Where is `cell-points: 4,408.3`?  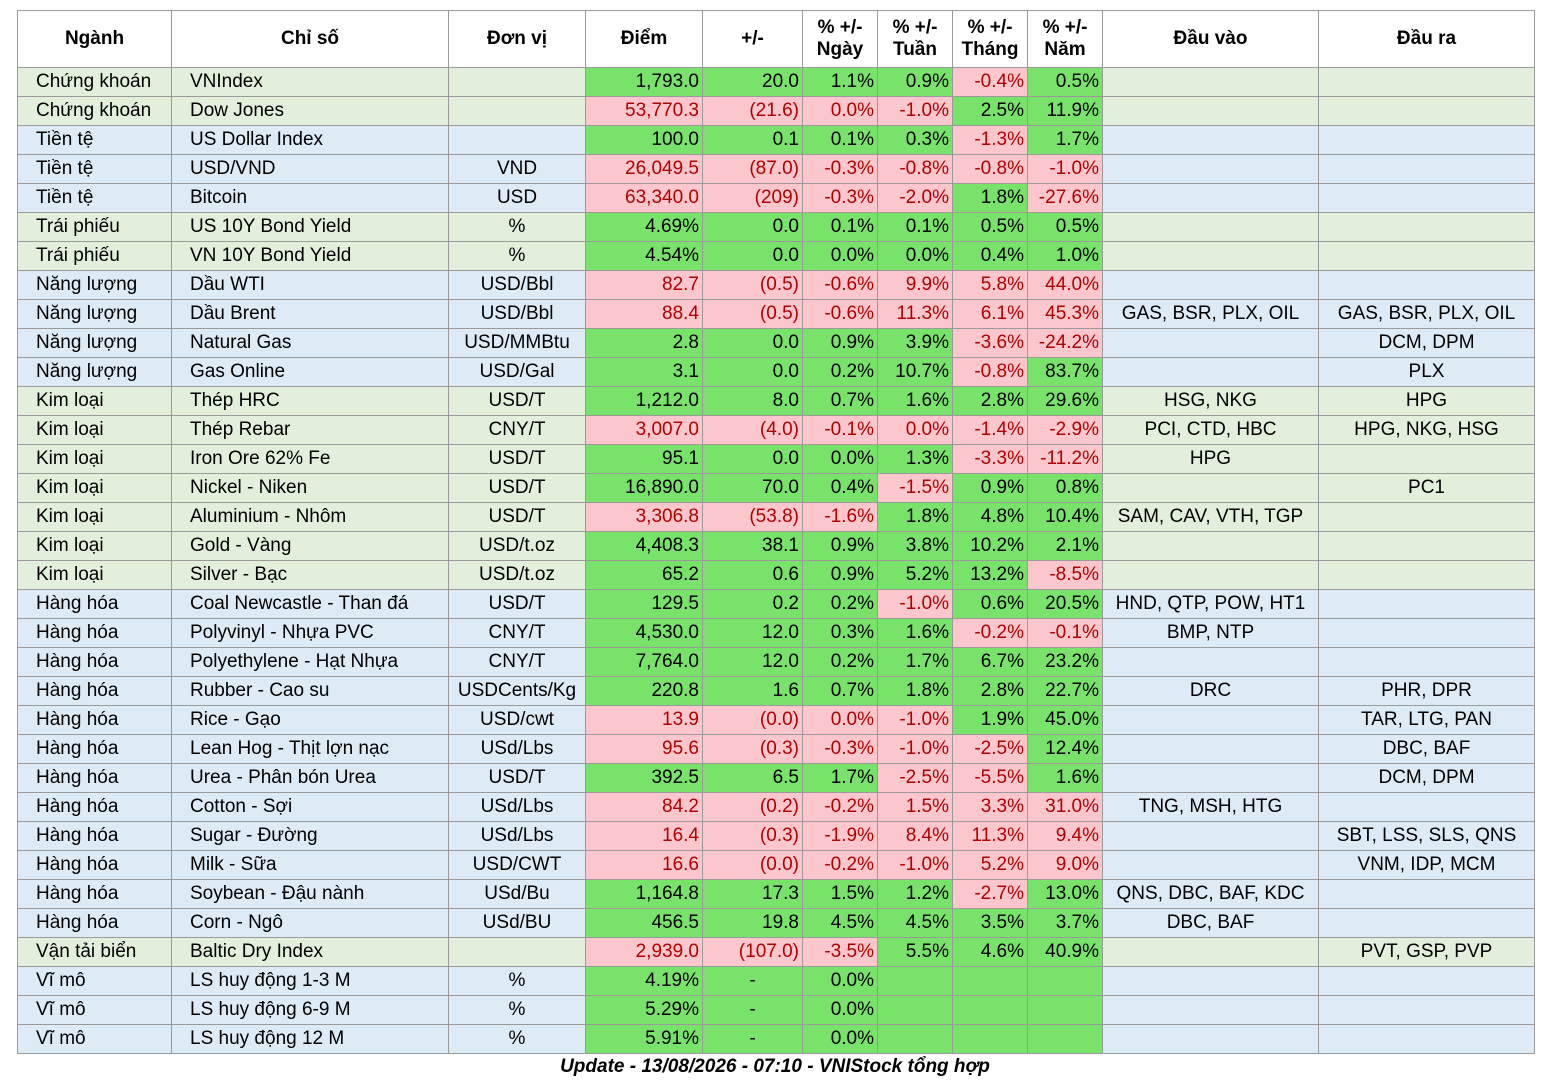 cell-points: 4,408.3 is located at coordinates (644, 546).